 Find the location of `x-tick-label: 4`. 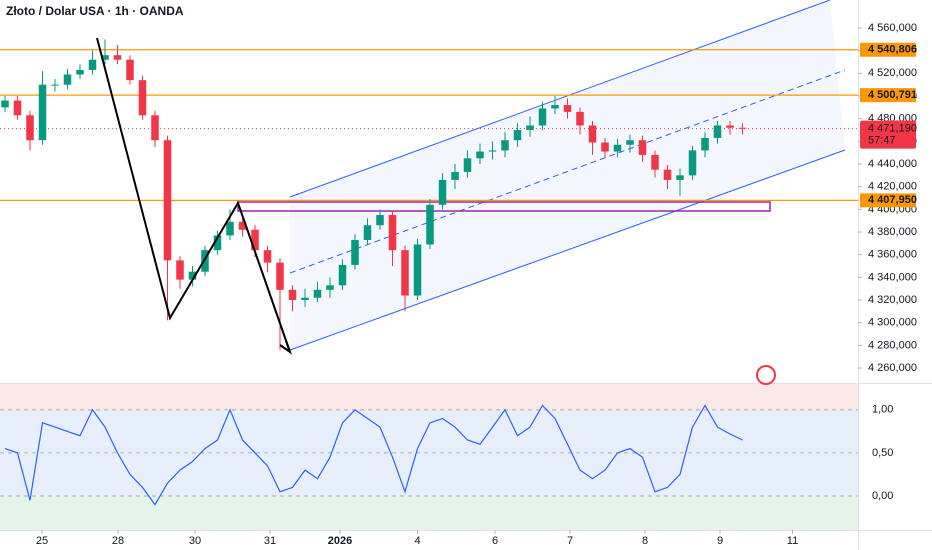

x-tick-label: 4 is located at coordinates (417, 541).